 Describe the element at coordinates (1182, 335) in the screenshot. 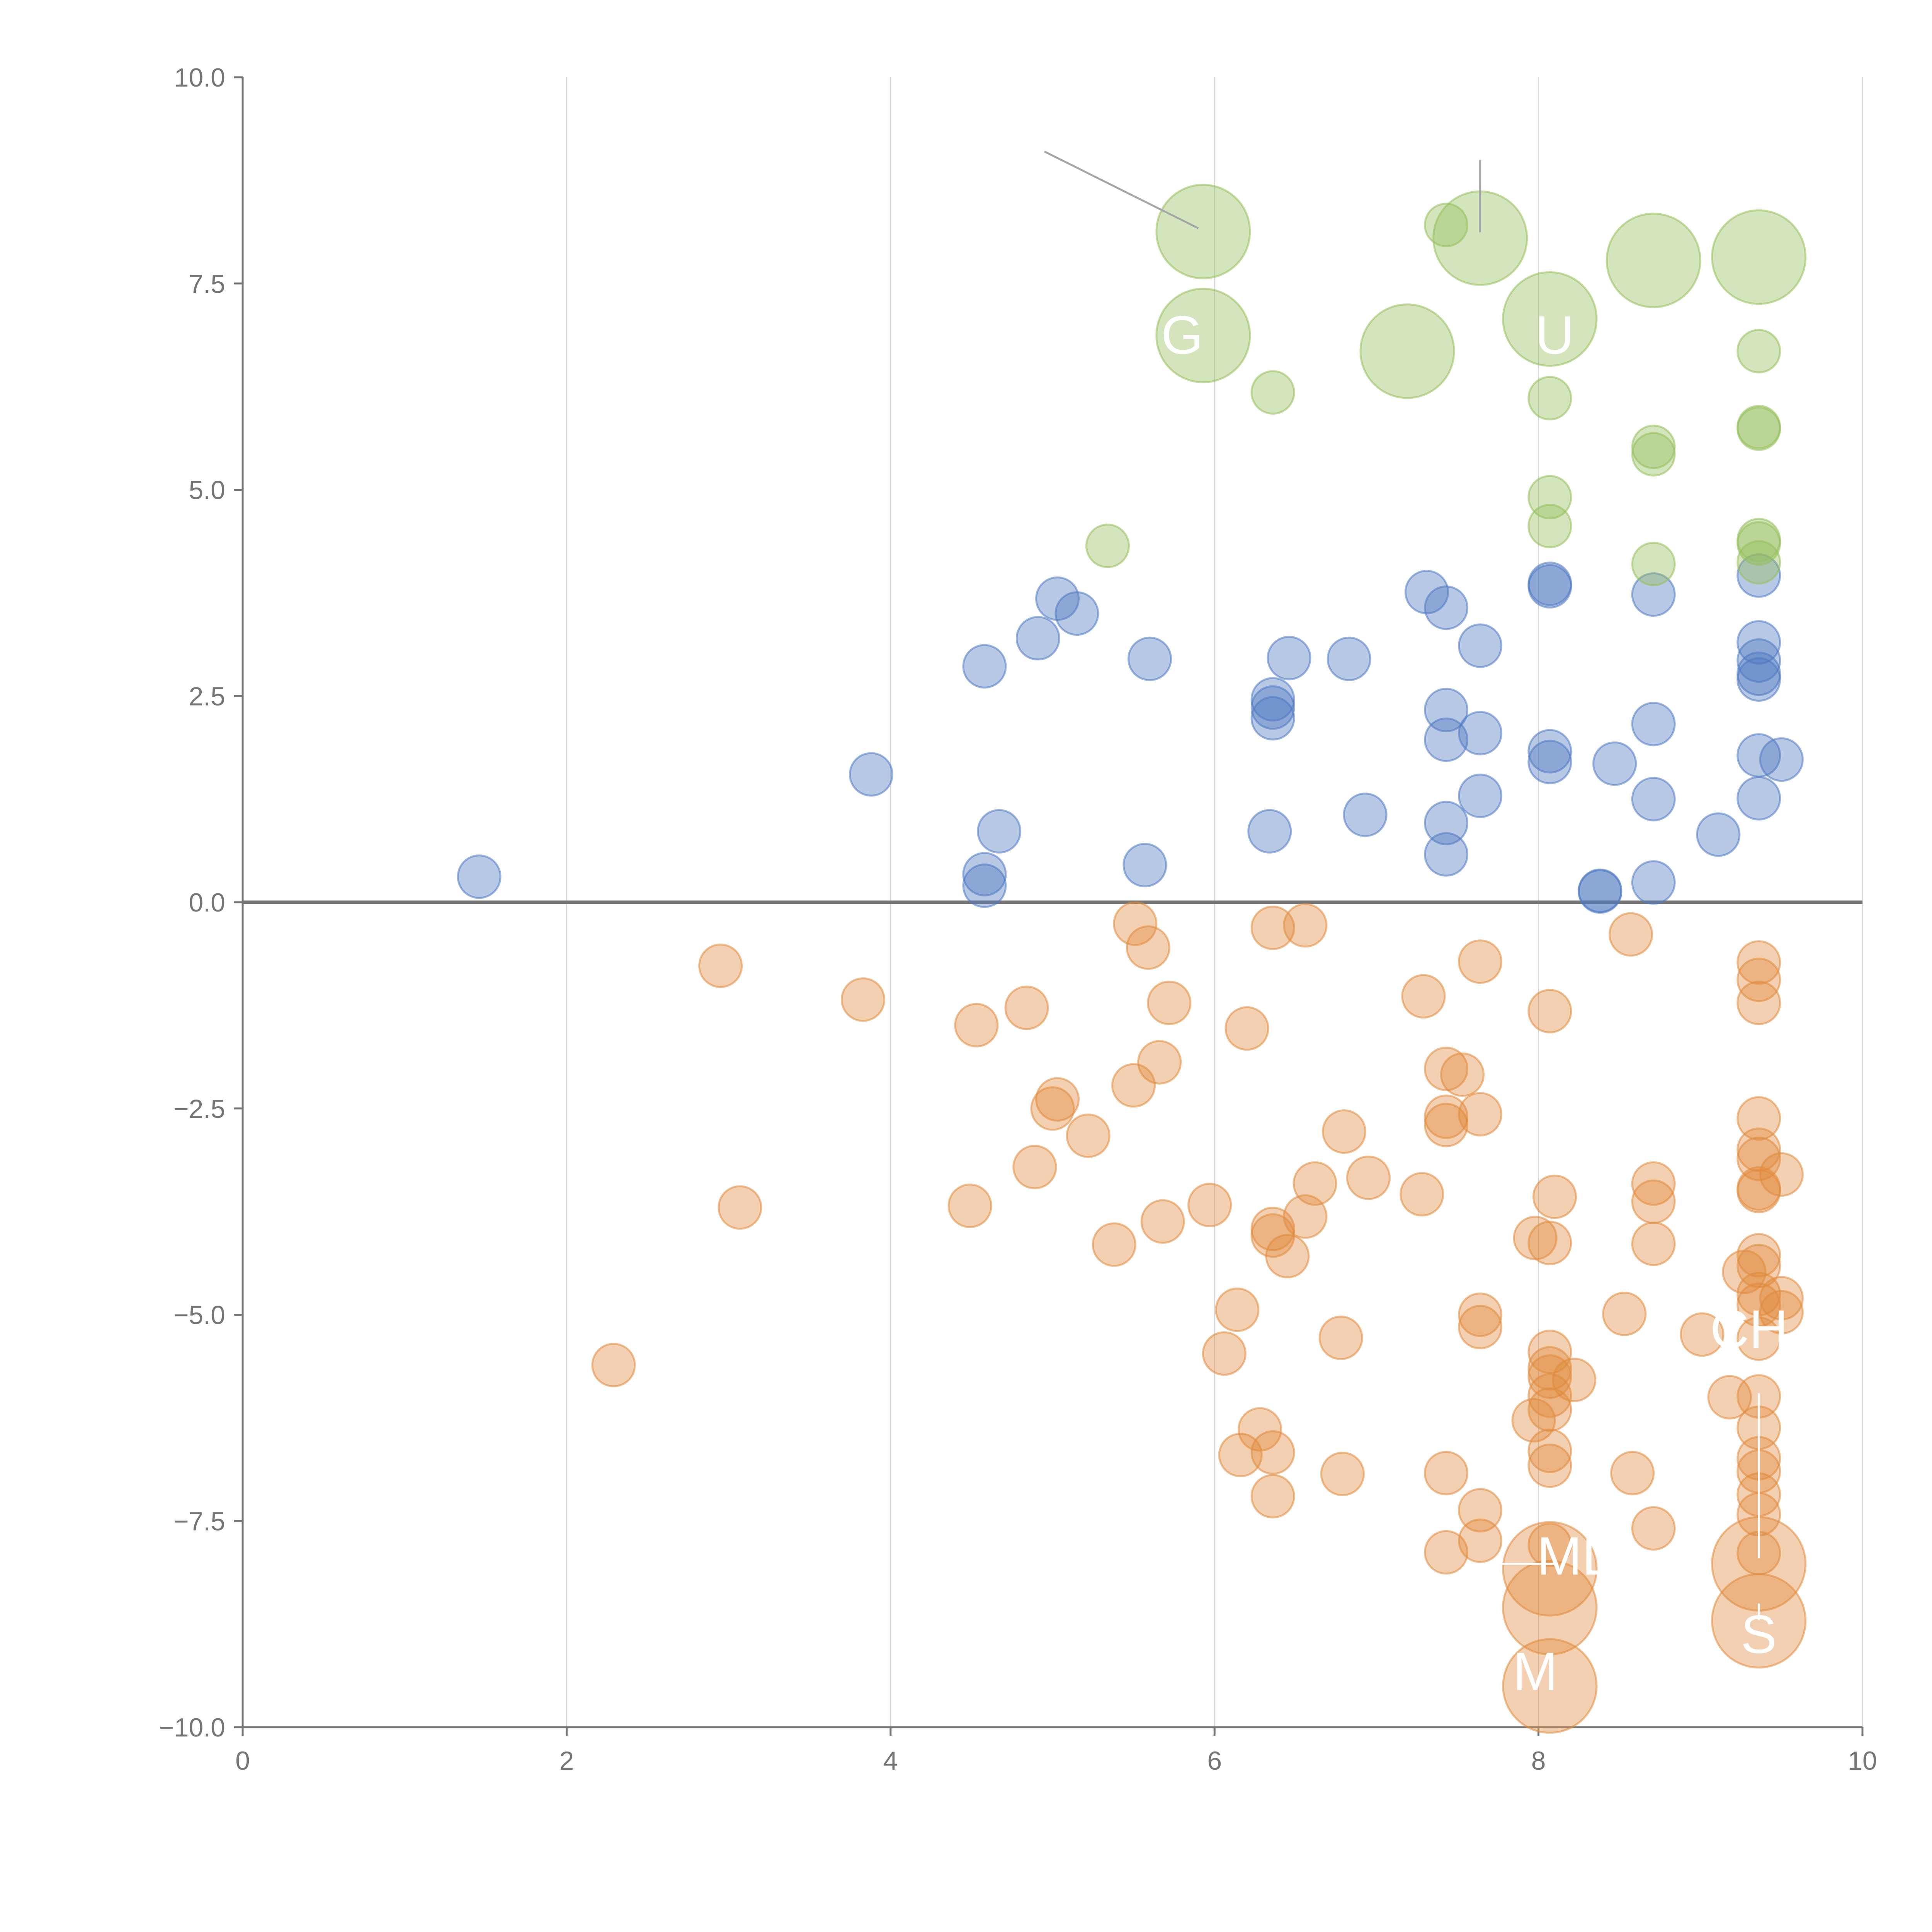

I see `annotation-label: G` at that location.